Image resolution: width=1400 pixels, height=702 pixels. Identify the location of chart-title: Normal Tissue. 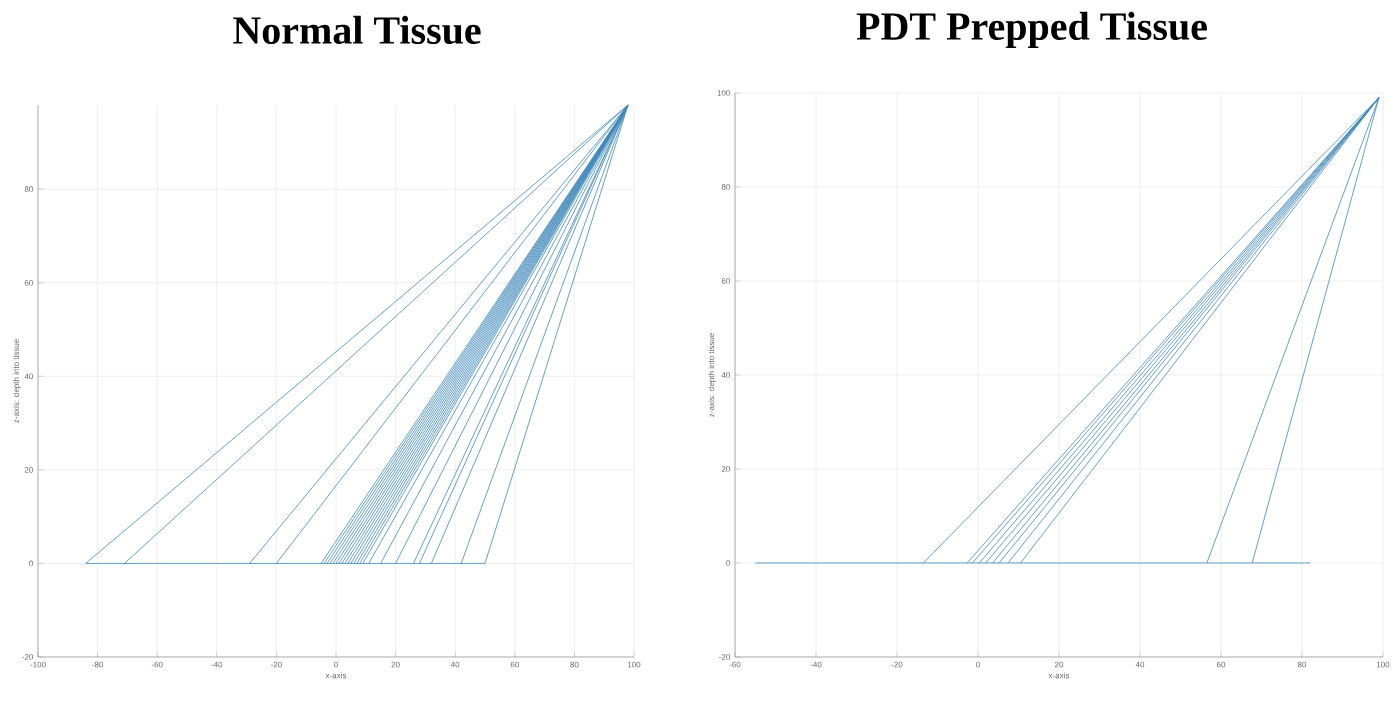
(357, 30).